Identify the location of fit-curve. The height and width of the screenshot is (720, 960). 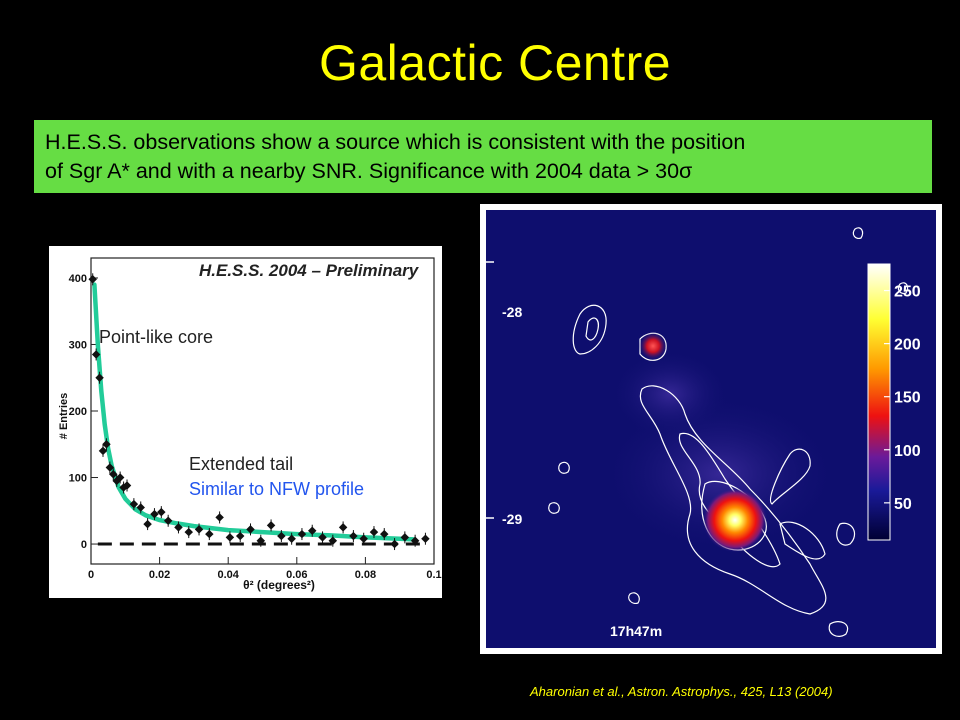
(254, 412).